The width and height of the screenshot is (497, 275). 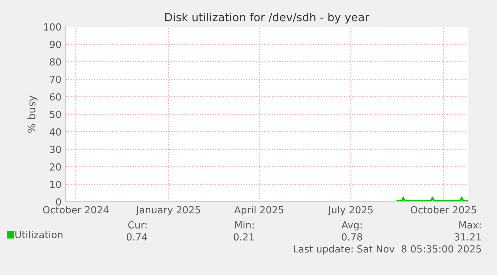 I want to click on x-tick-label: July 2025, so click(x=350, y=211).